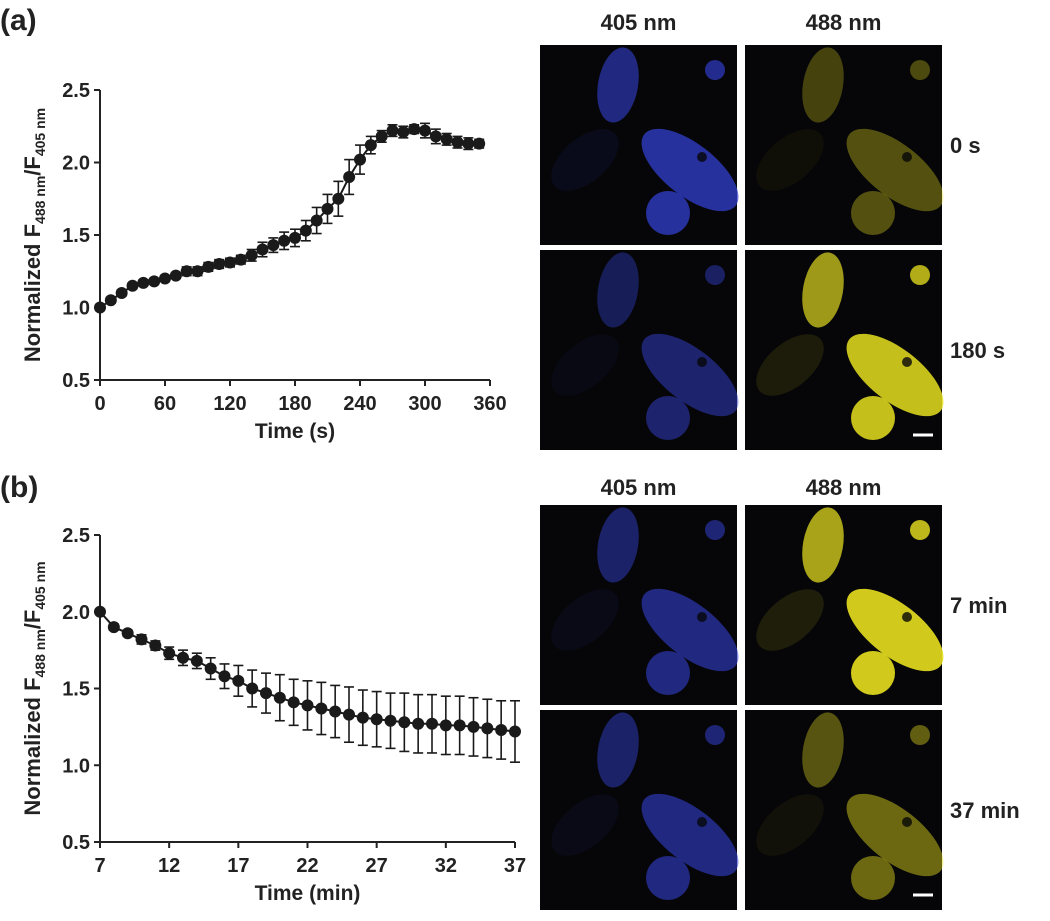  I want to click on x-axis-title: Time (s), so click(295, 431).